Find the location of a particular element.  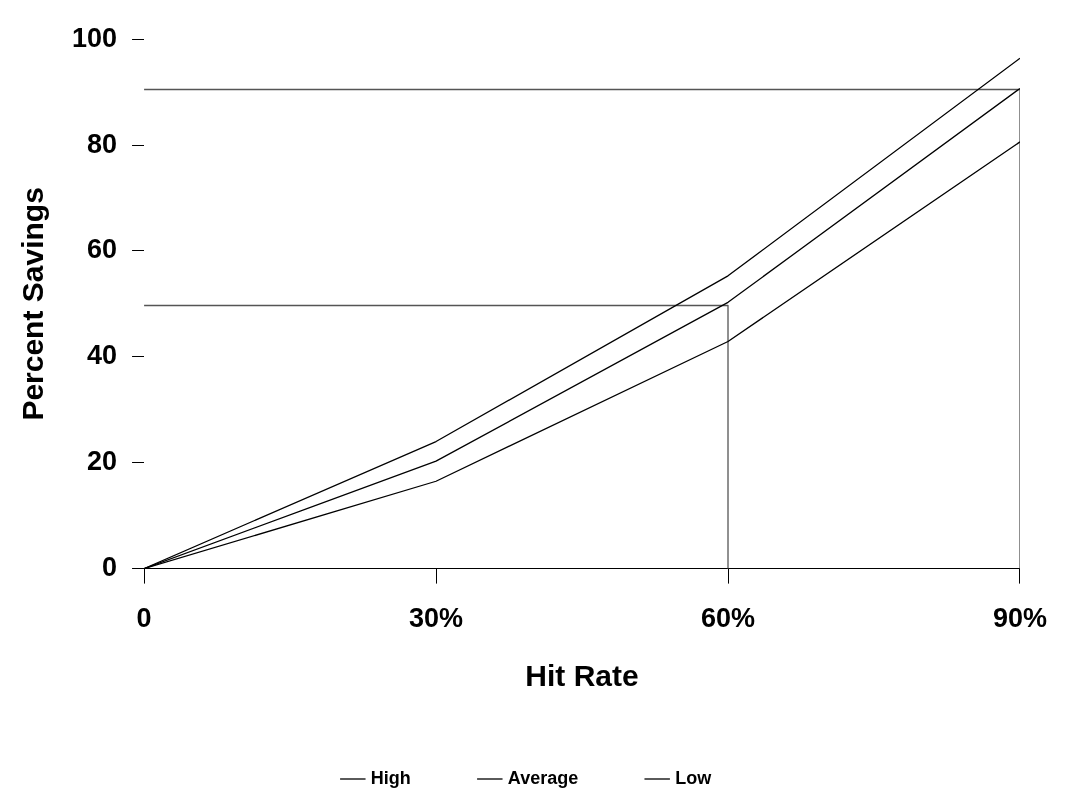

y-tick-label: 100 is located at coordinates (94, 37).